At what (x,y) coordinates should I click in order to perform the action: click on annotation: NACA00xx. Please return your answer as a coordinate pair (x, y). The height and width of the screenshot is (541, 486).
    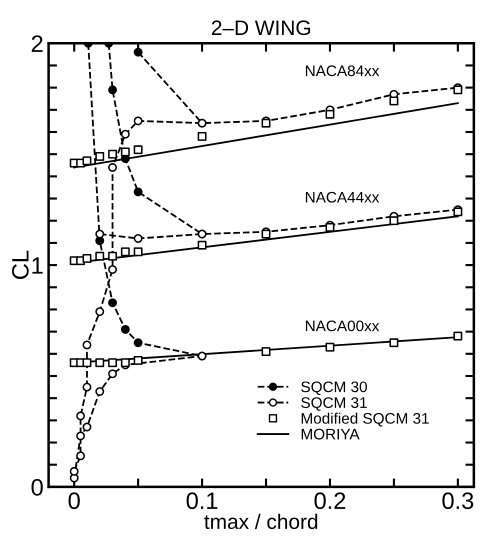
    Looking at the image, I should click on (343, 326).